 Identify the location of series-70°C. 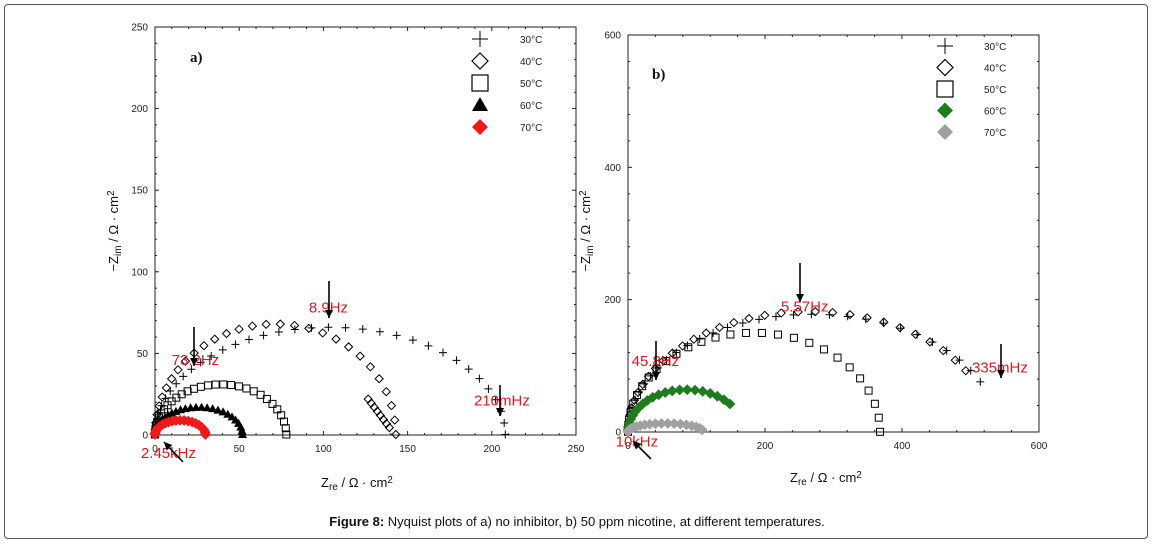
(180, 427).